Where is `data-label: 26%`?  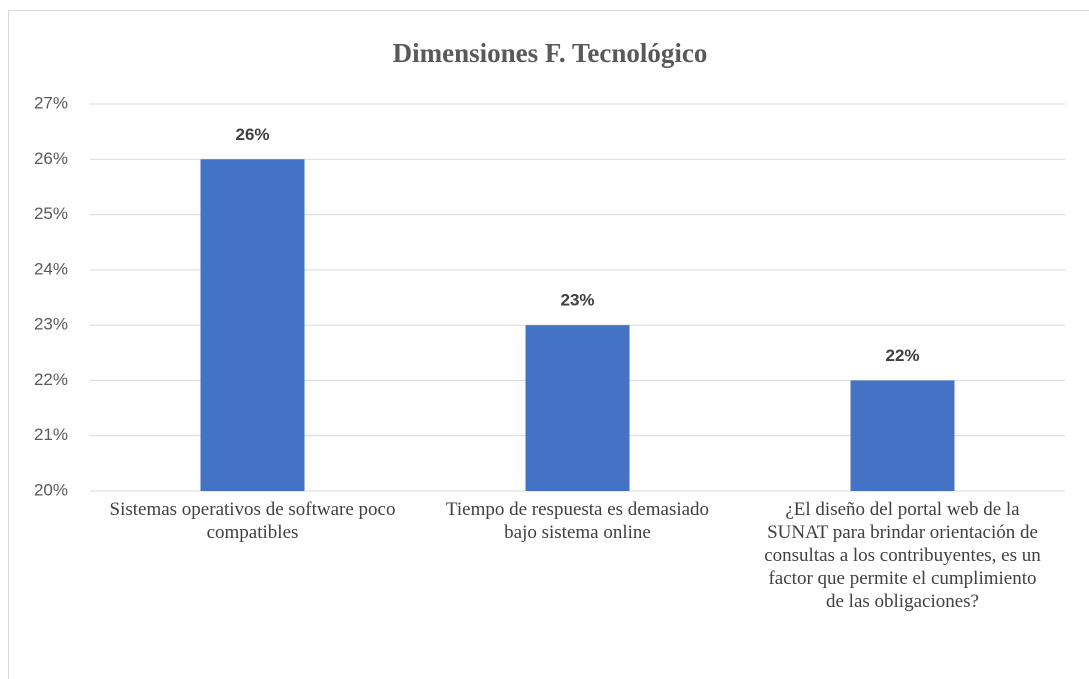
data-label: 26% is located at coordinates (252, 134).